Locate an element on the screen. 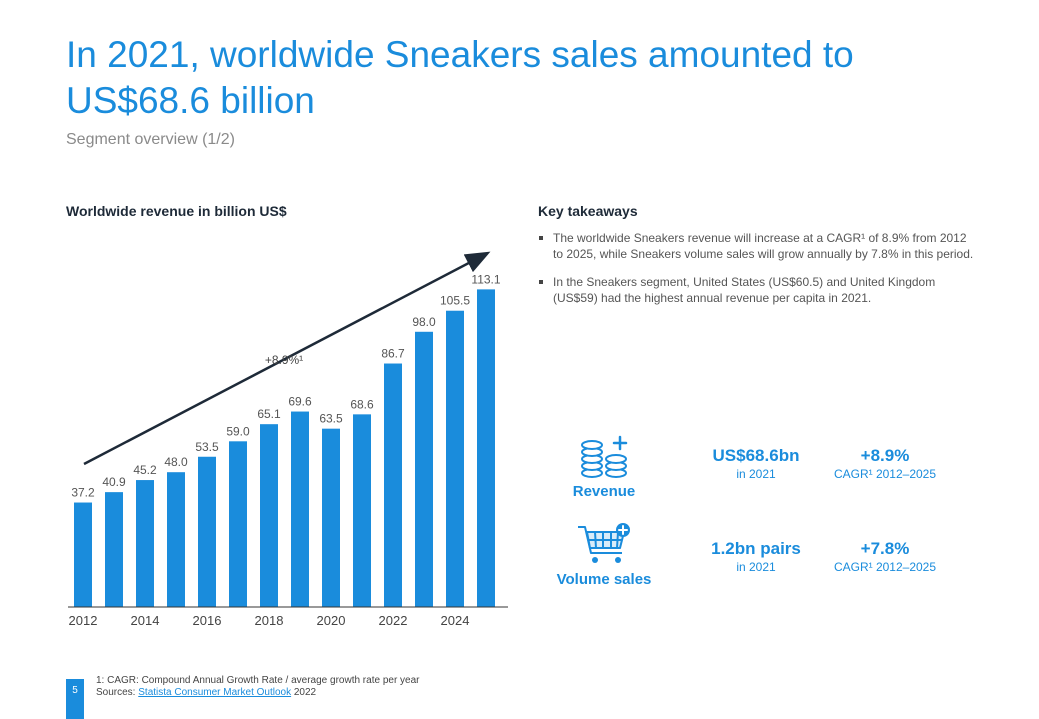 The height and width of the screenshot is (719, 1039). x-tick-2016: 2016 is located at coordinates (207, 620).